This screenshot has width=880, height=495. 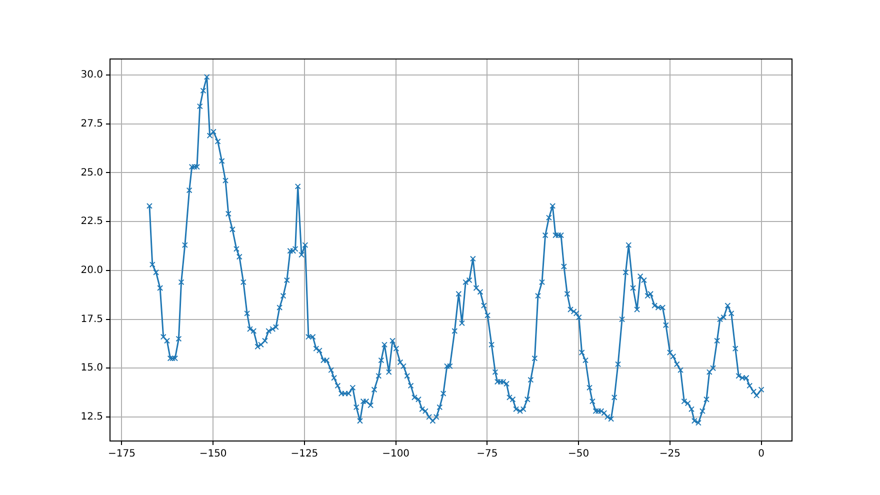 What do you see at coordinates (91, 124) in the screenshot?
I see `y-tick-label: 27.5` at bounding box center [91, 124].